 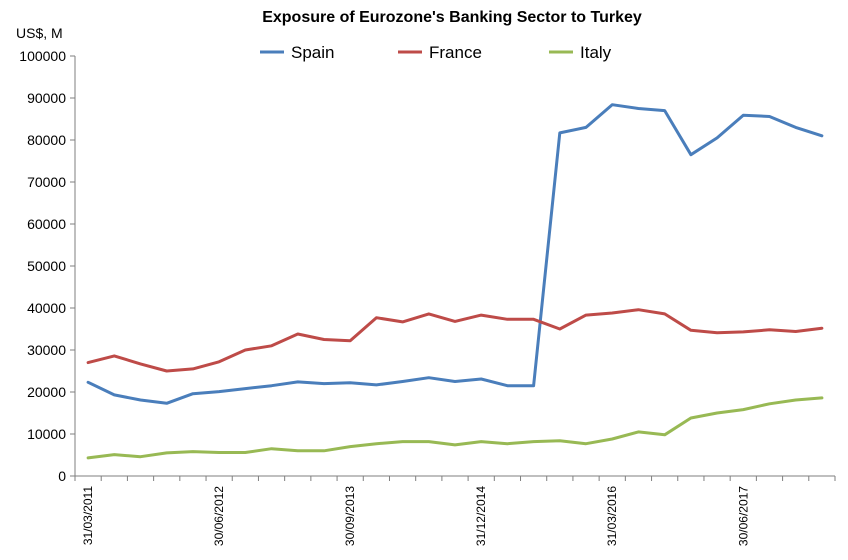 What do you see at coordinates (46, 98) in the screenshot?
I see `y-tick-label: 90000` at bounding box center [46, 98].